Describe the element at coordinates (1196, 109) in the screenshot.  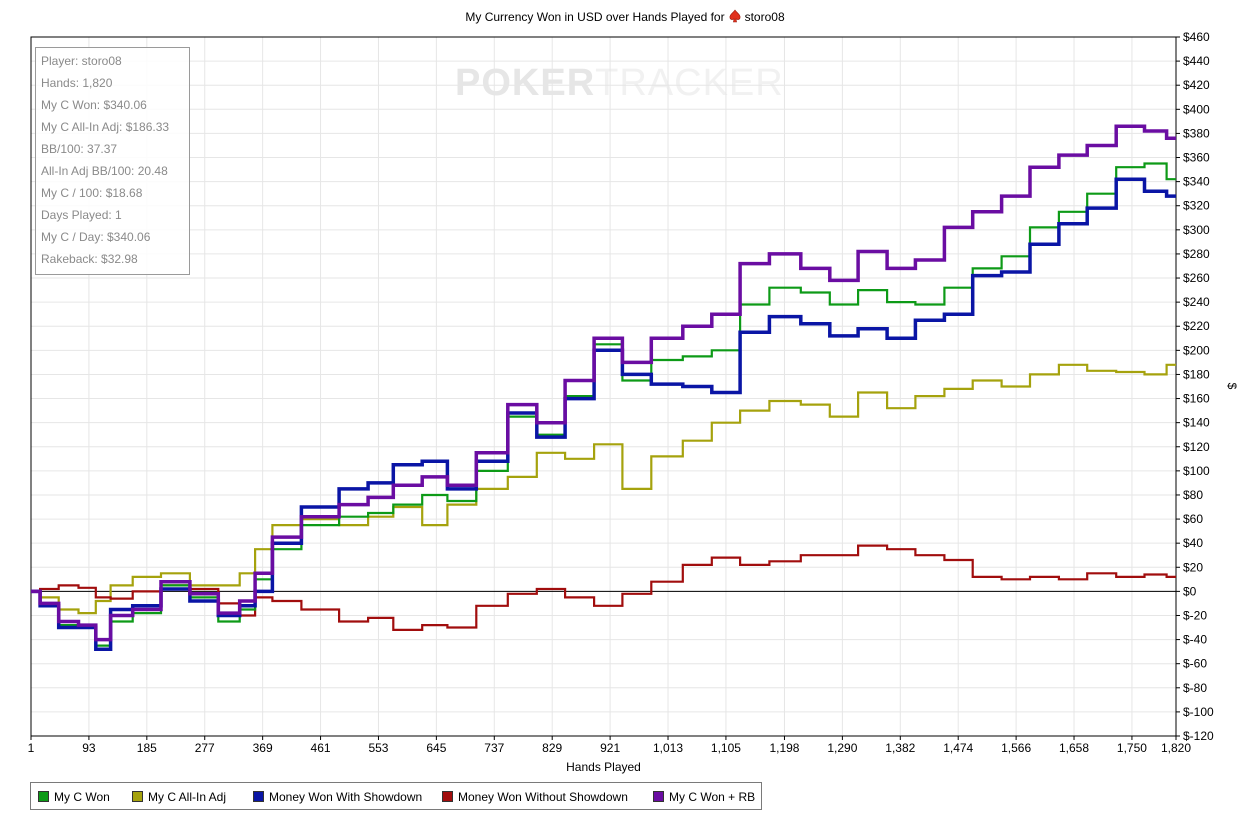
I see `y-tick-label: $400` at that location.